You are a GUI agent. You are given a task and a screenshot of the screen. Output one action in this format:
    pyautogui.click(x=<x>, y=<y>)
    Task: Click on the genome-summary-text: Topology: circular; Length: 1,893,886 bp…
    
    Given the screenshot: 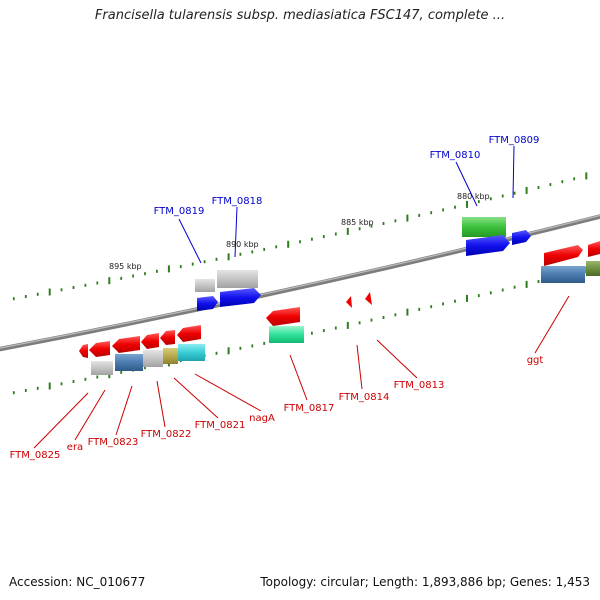 What is the action you would take?
    pyautogui.click(x=425, y=582)
    